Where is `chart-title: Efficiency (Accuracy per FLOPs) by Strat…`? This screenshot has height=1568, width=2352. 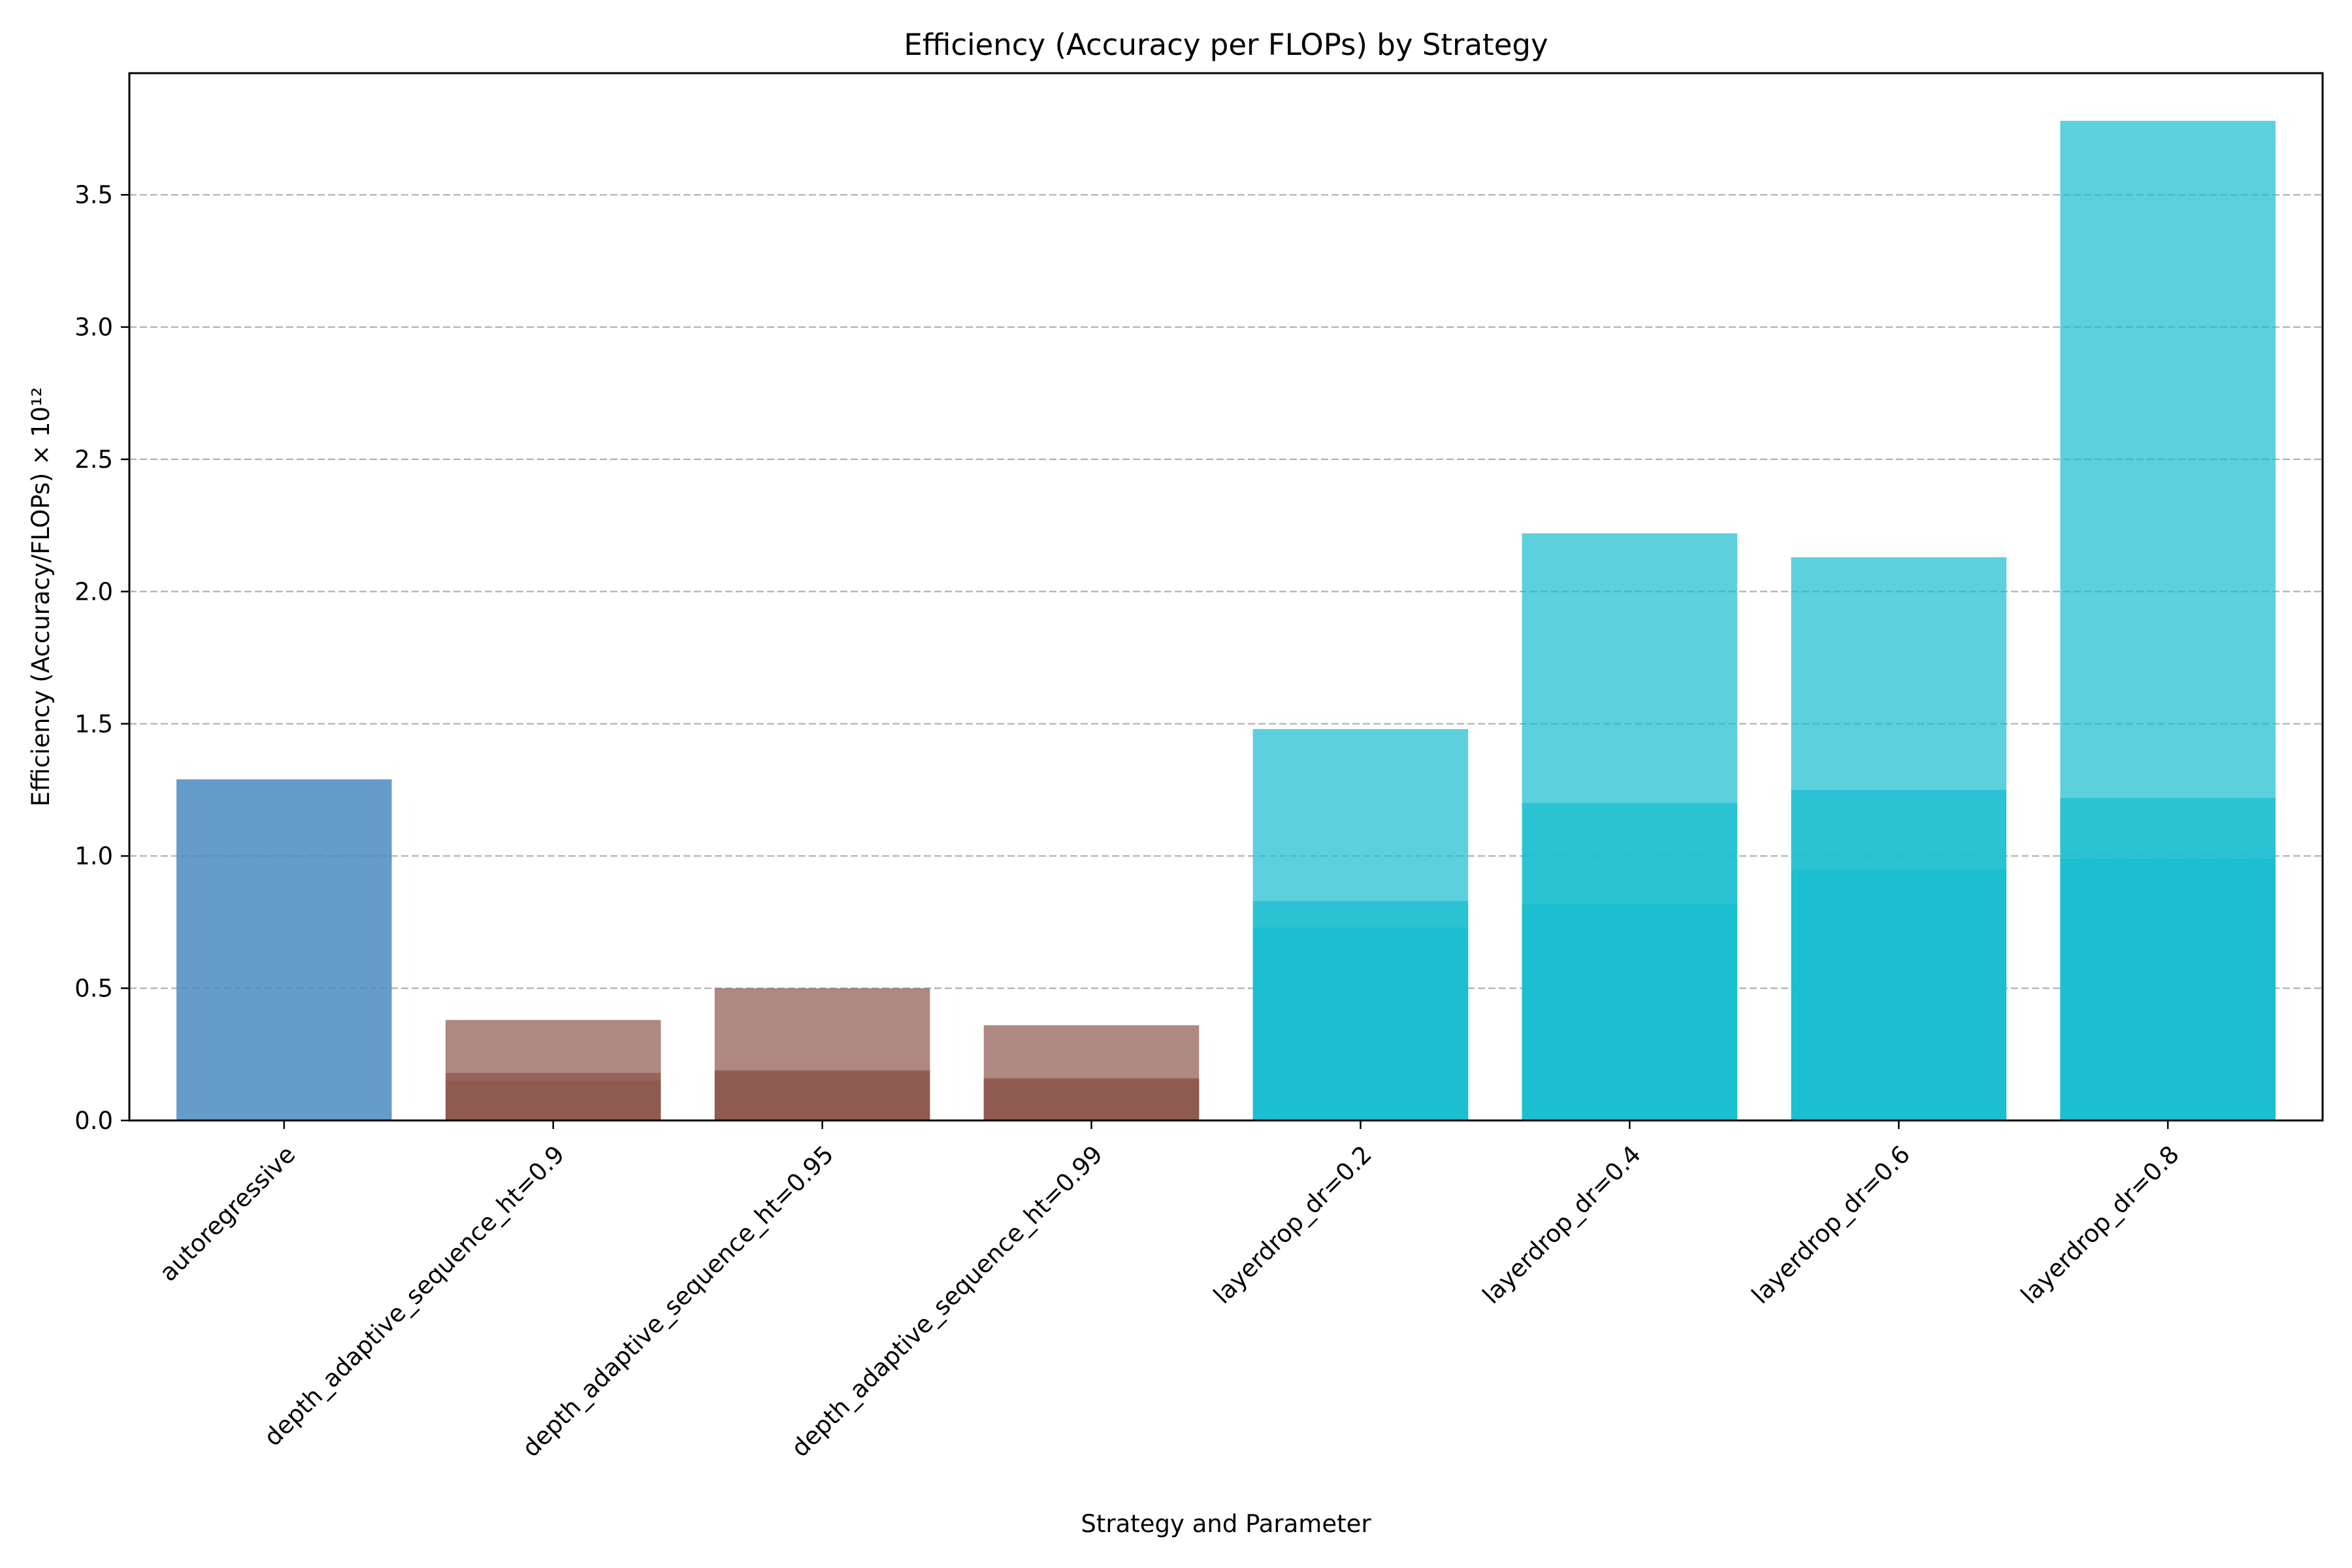
chart-title: Efficiency (Accuracy per FLOPs) by Strat… is located at coordinates (1226, 44).